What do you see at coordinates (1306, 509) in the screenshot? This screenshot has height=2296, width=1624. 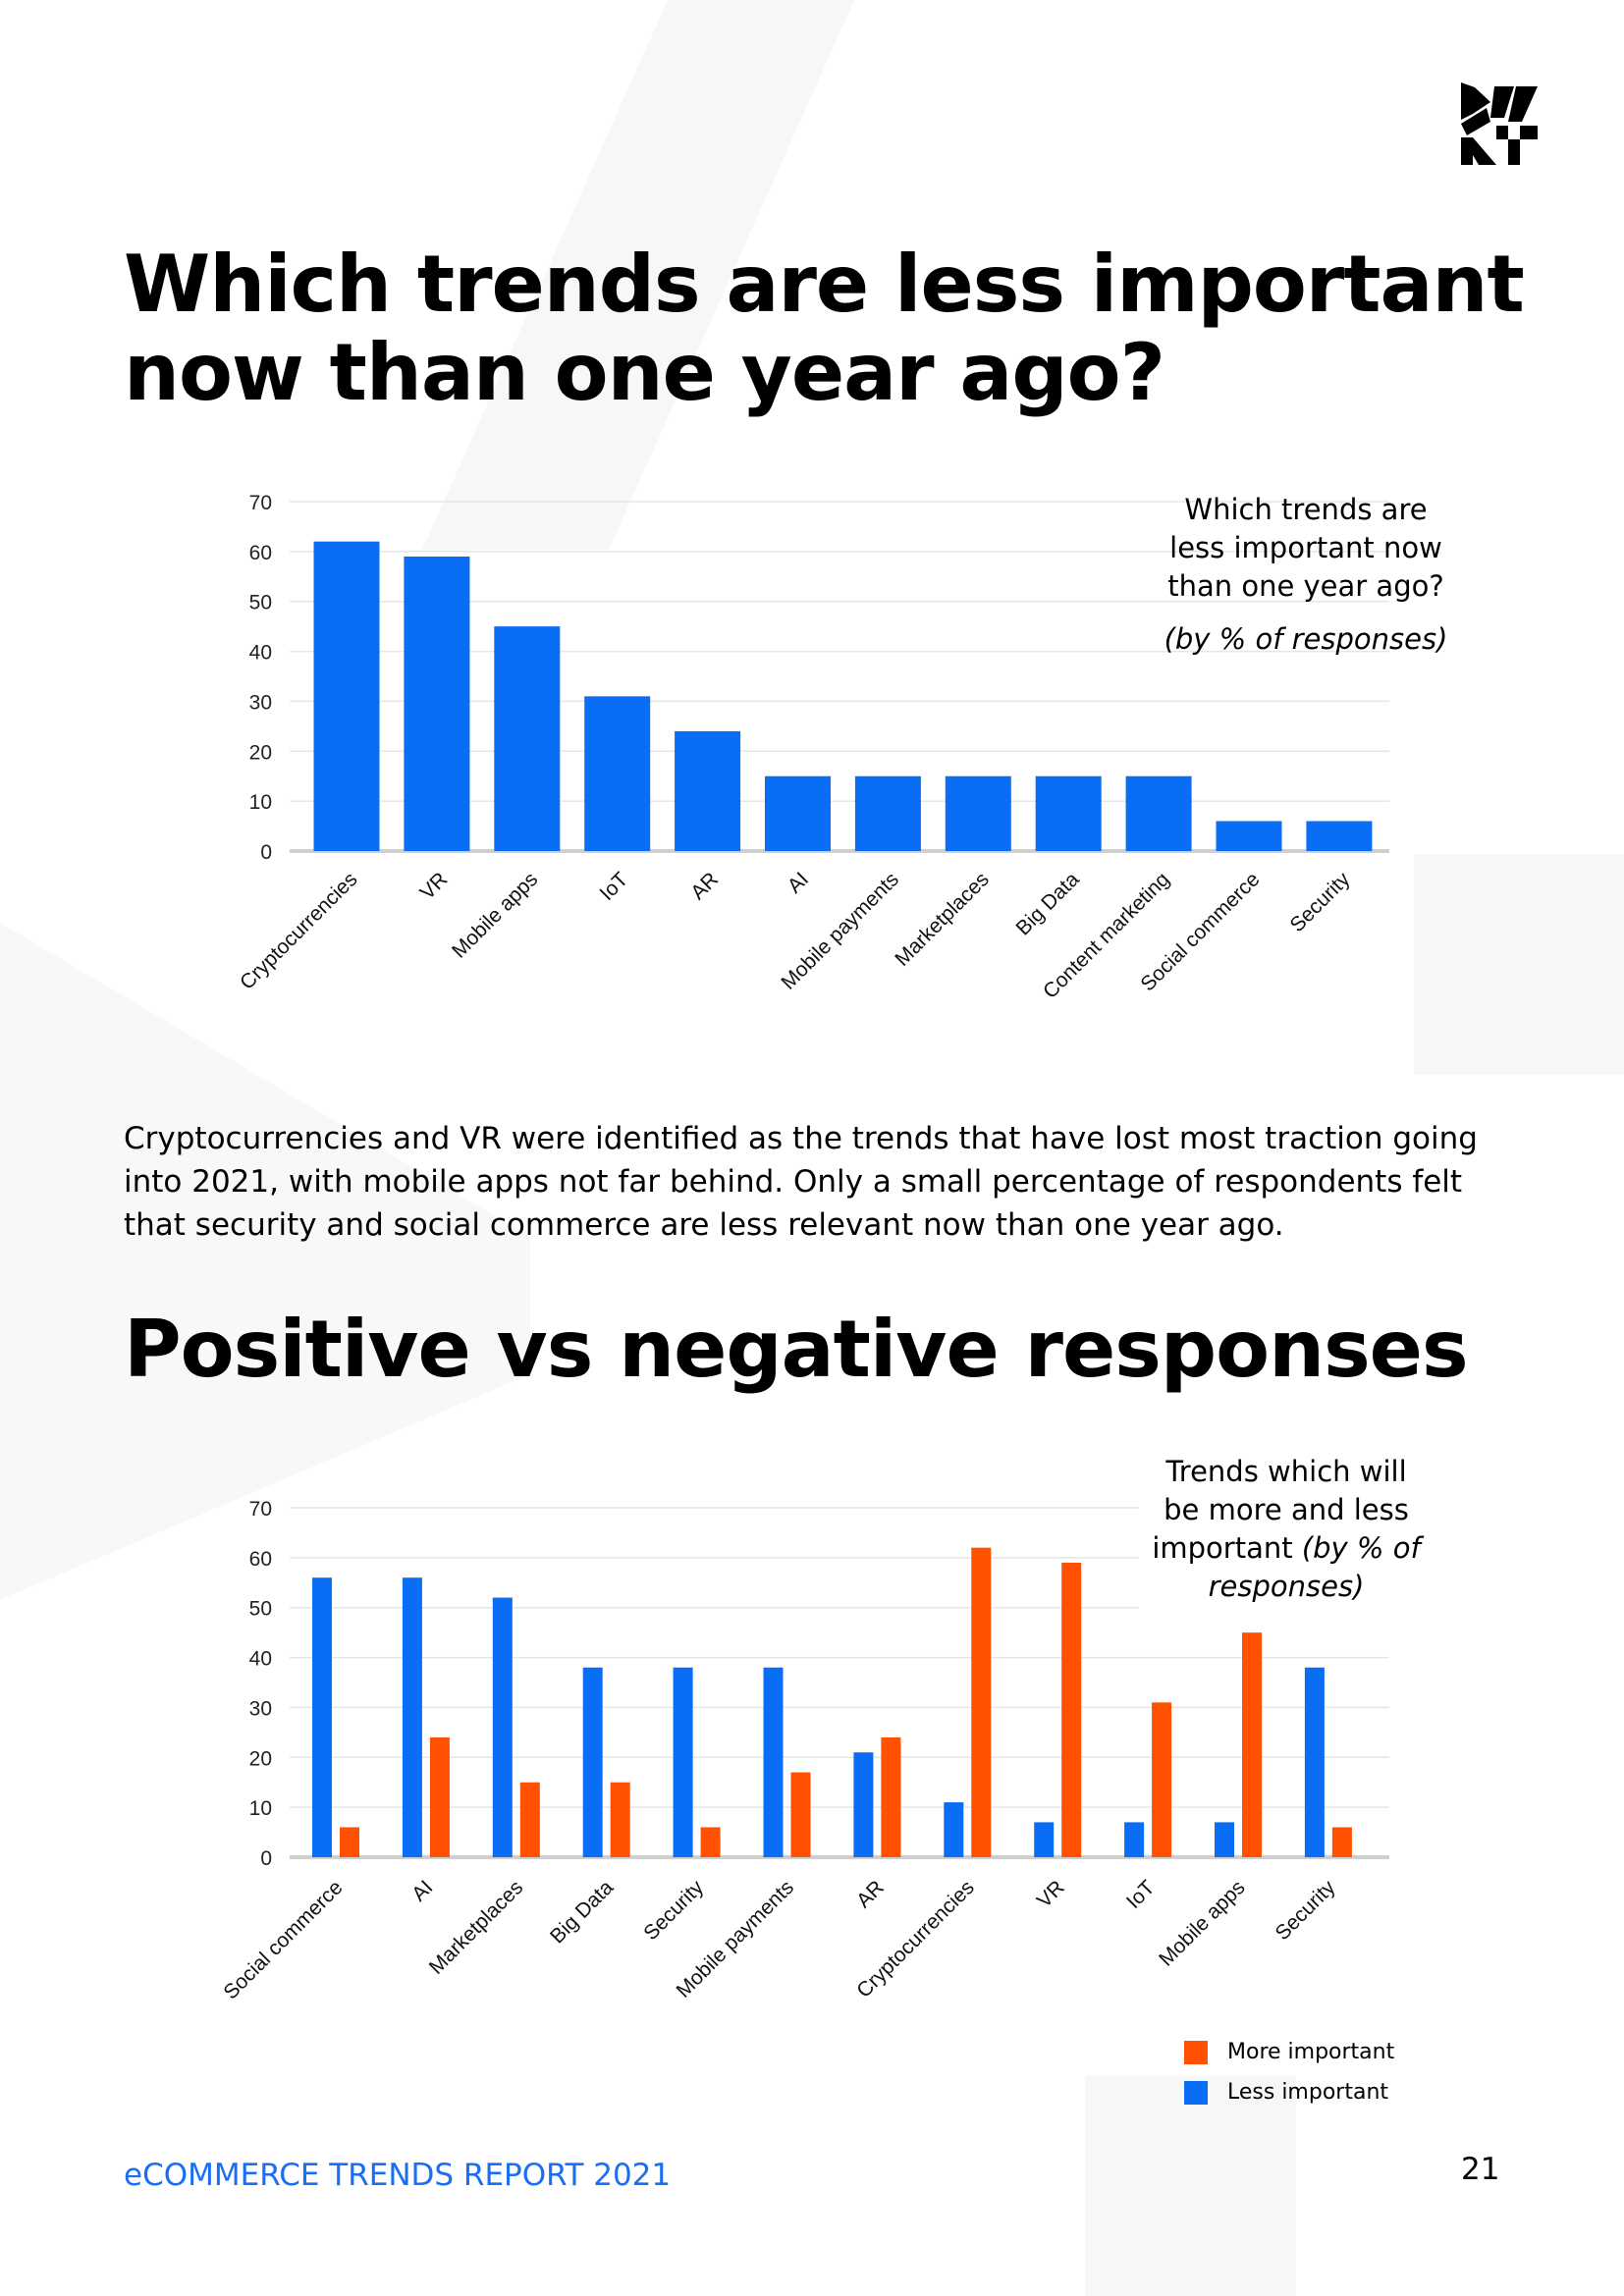 I see `chart1-title-line: Which trends are` at bounding box center [1306, 509].